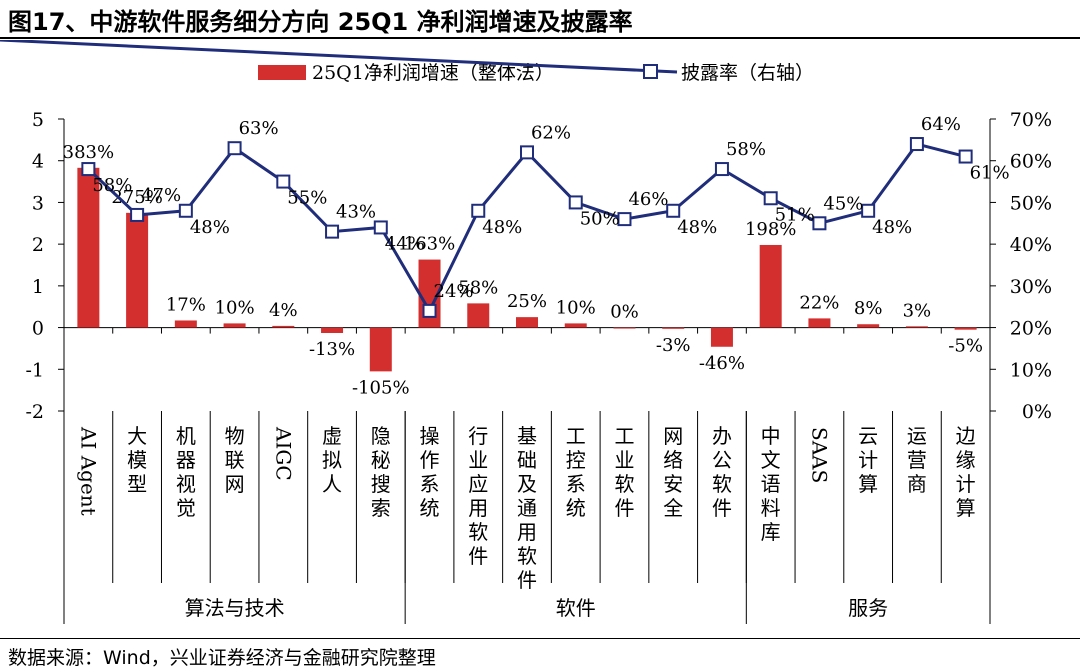 The width and height of the screenshot is (1080, 671). Describe the element at coordinates (843, 203) in the screenshot. I see `line-value-label: 45%` at that location.